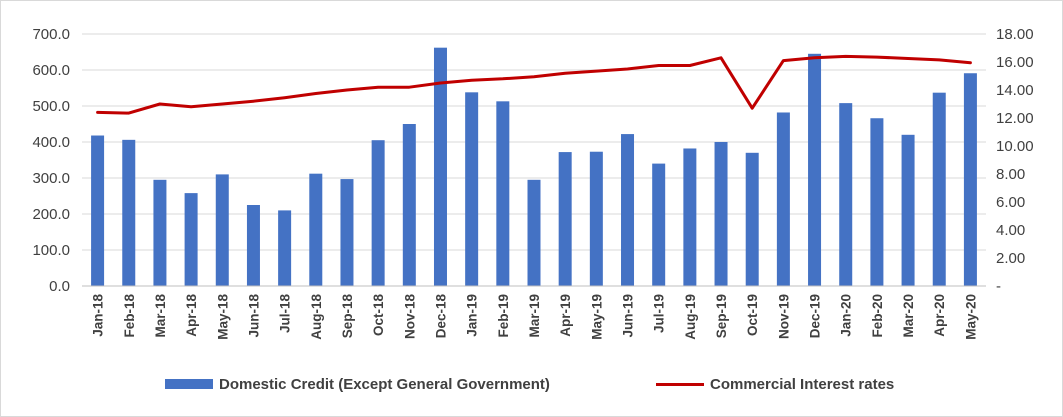  Describe the element at coordinates (908, 316) in the screenshot. I see `x-tick-label: Mar-20` at that location.